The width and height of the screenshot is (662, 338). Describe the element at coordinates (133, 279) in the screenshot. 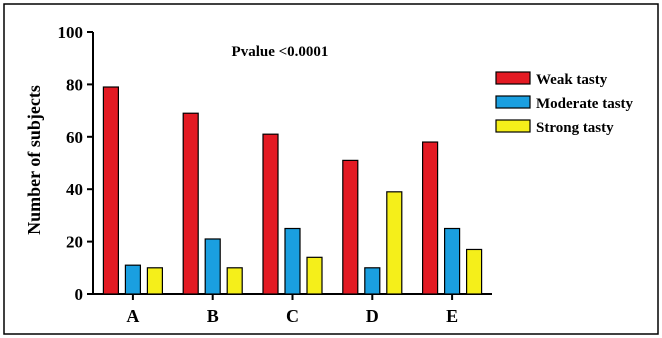

I see `bar-moderate-tasty-a` at that location.